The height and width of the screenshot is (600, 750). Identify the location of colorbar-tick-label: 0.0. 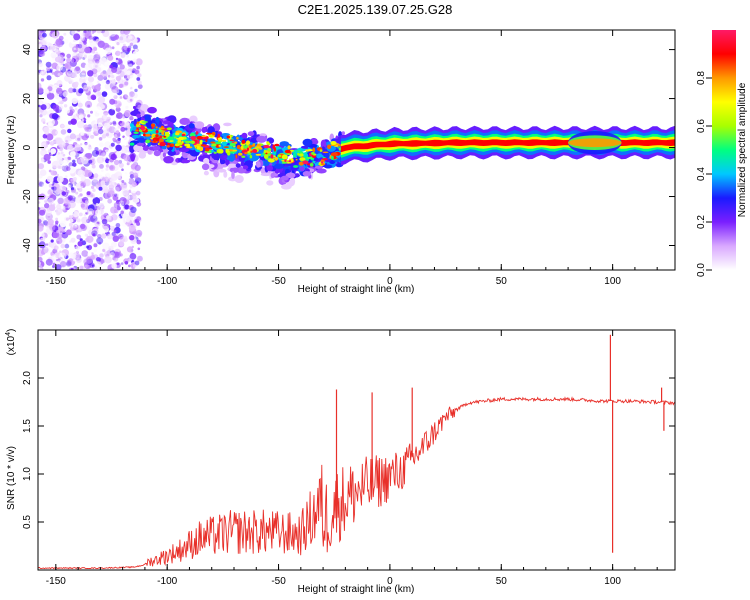
(701, 270).